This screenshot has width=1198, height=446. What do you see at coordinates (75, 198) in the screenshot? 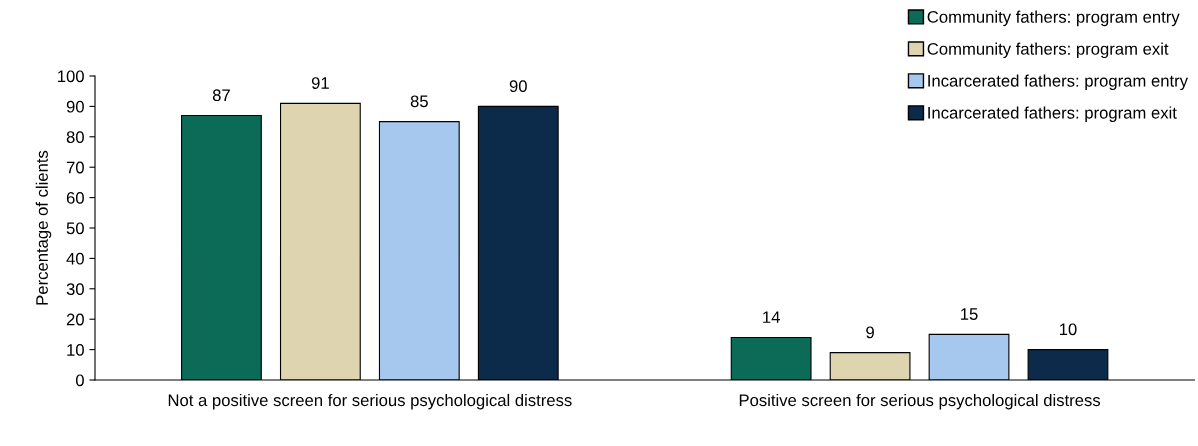
I see `y-tick-label: 60` at bounding box center [75, 198].